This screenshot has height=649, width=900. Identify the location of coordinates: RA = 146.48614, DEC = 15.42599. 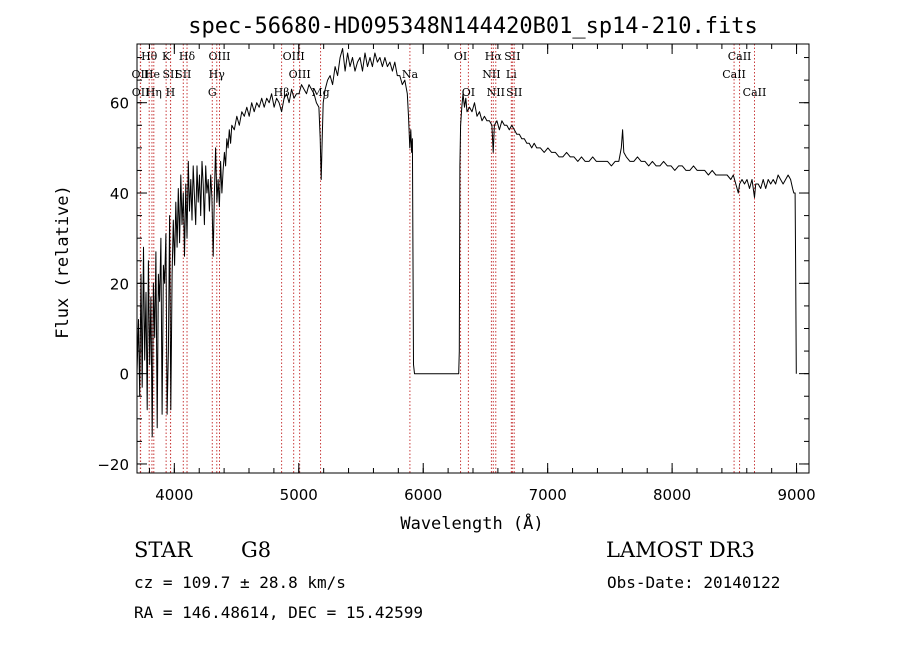
(278, 612).